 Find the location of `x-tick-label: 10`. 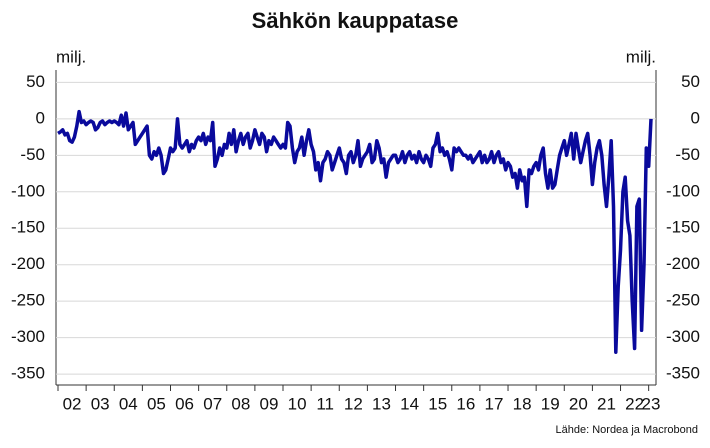

x-tick-label: 10 is located at coordinates (297, 403).